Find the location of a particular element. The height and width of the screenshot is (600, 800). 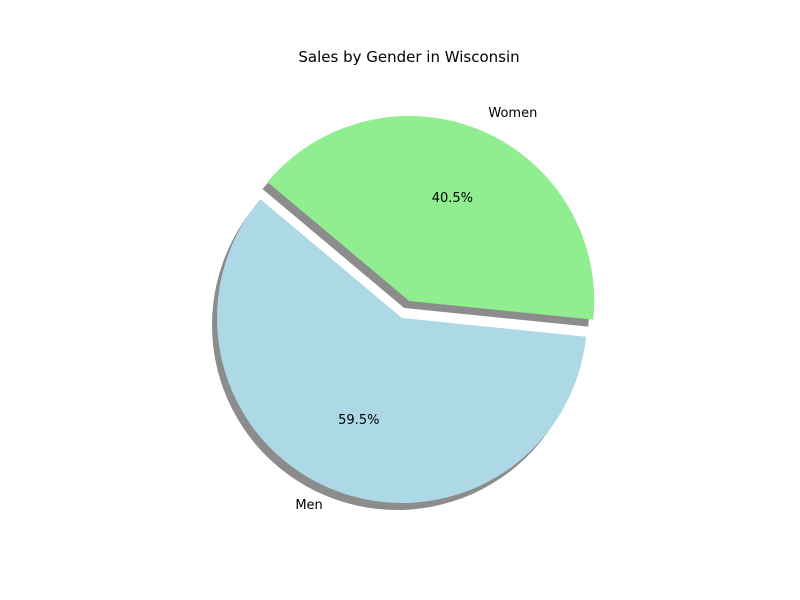

chart-title: Sales by Gender in Wisconsin is located at coordinates (409, 57).